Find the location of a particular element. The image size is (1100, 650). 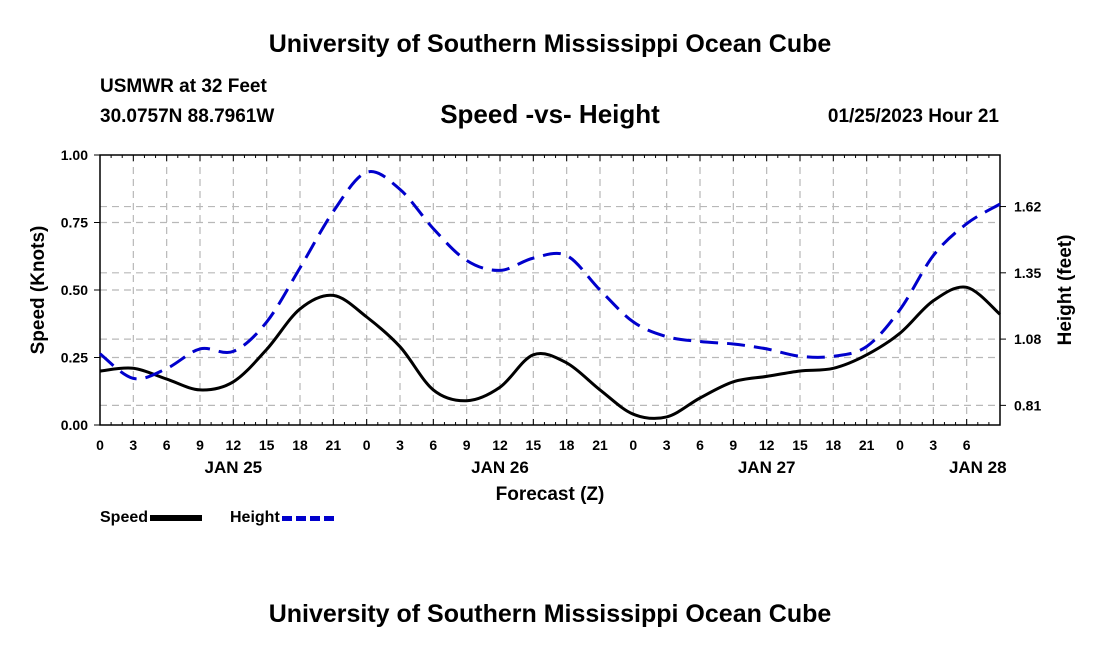

y2-tick-label: 1.62 is located at coordinates (1027, 207).